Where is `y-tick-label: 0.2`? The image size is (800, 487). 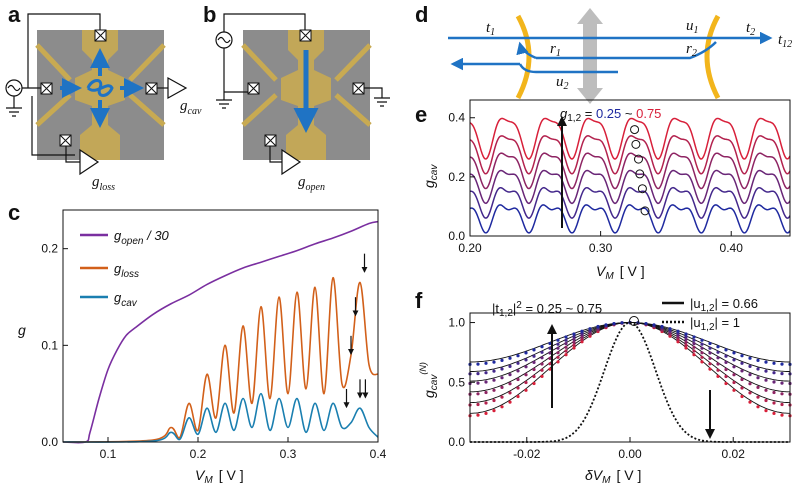 y-tick-label: 0.2 is located at coordinates (456, 177).